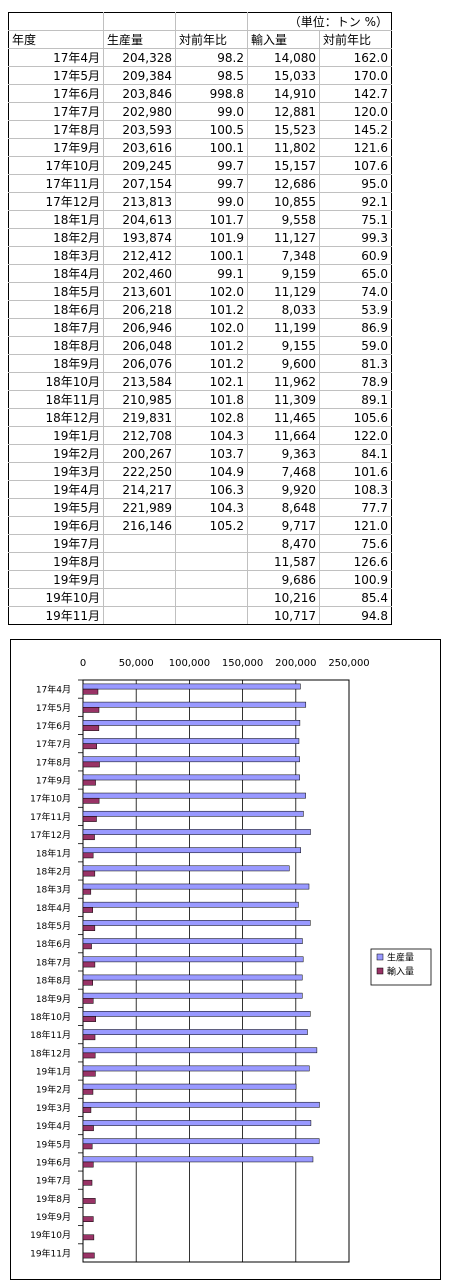 The image size is (450, 1288). Describe the element at coordinates (211, 489) in the screenshot. I see `value-cell: 106.3` at that location.